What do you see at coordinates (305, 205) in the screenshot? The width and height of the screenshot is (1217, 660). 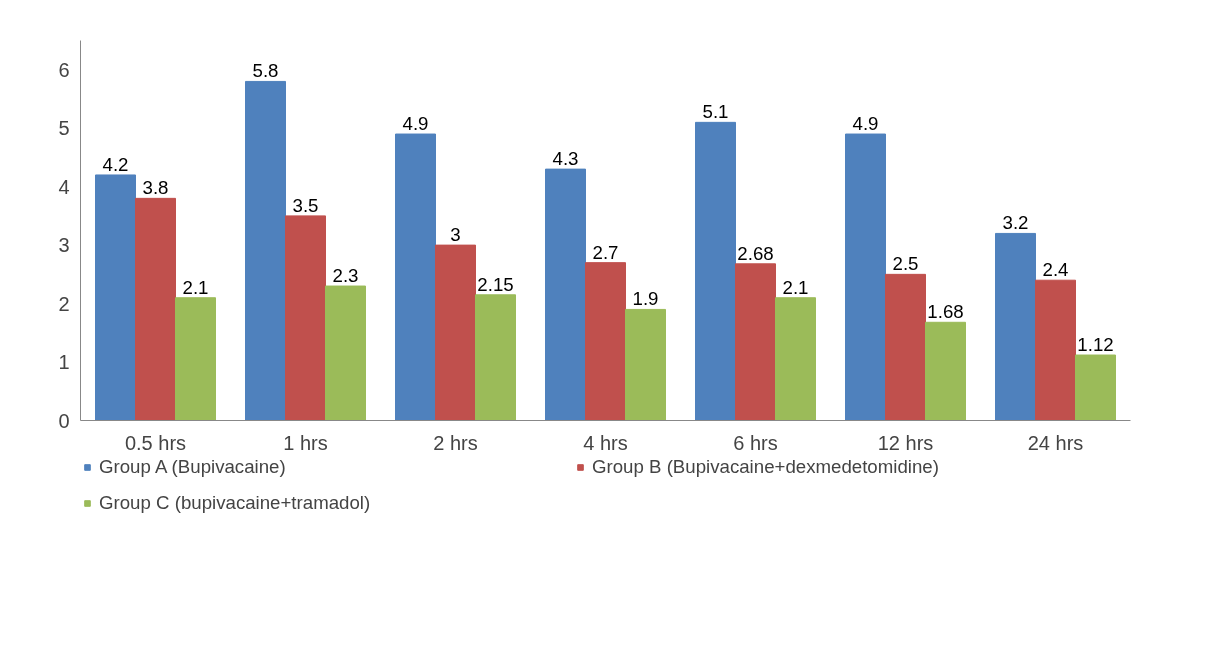 I see `data-label: 3.5` at bounding box center [305, 205].